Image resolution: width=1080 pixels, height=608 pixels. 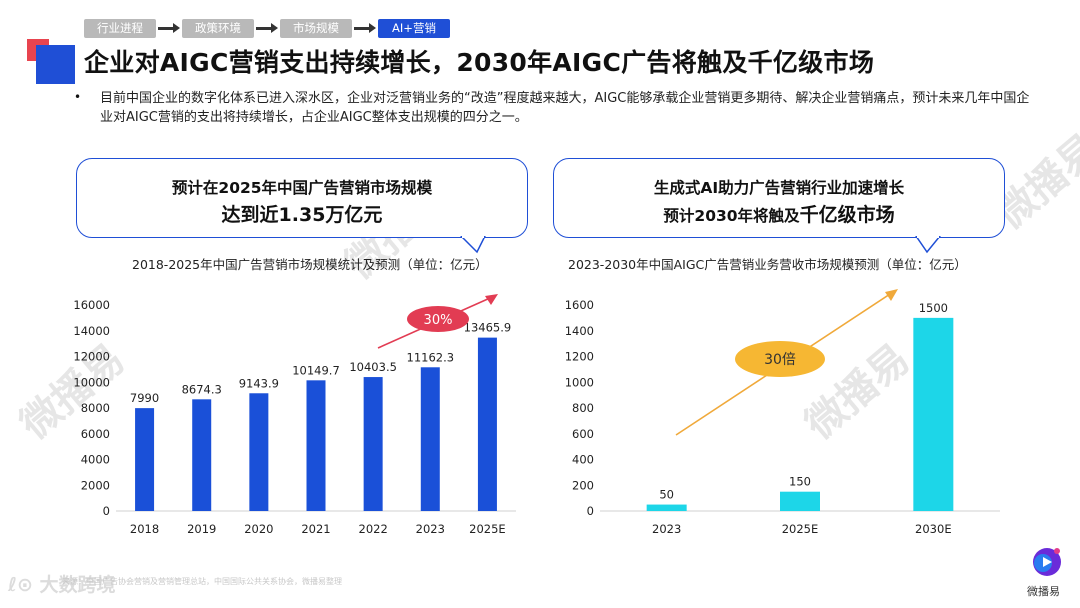 I want to click on right-chart-arrowhead, so click(x=891, y=295).